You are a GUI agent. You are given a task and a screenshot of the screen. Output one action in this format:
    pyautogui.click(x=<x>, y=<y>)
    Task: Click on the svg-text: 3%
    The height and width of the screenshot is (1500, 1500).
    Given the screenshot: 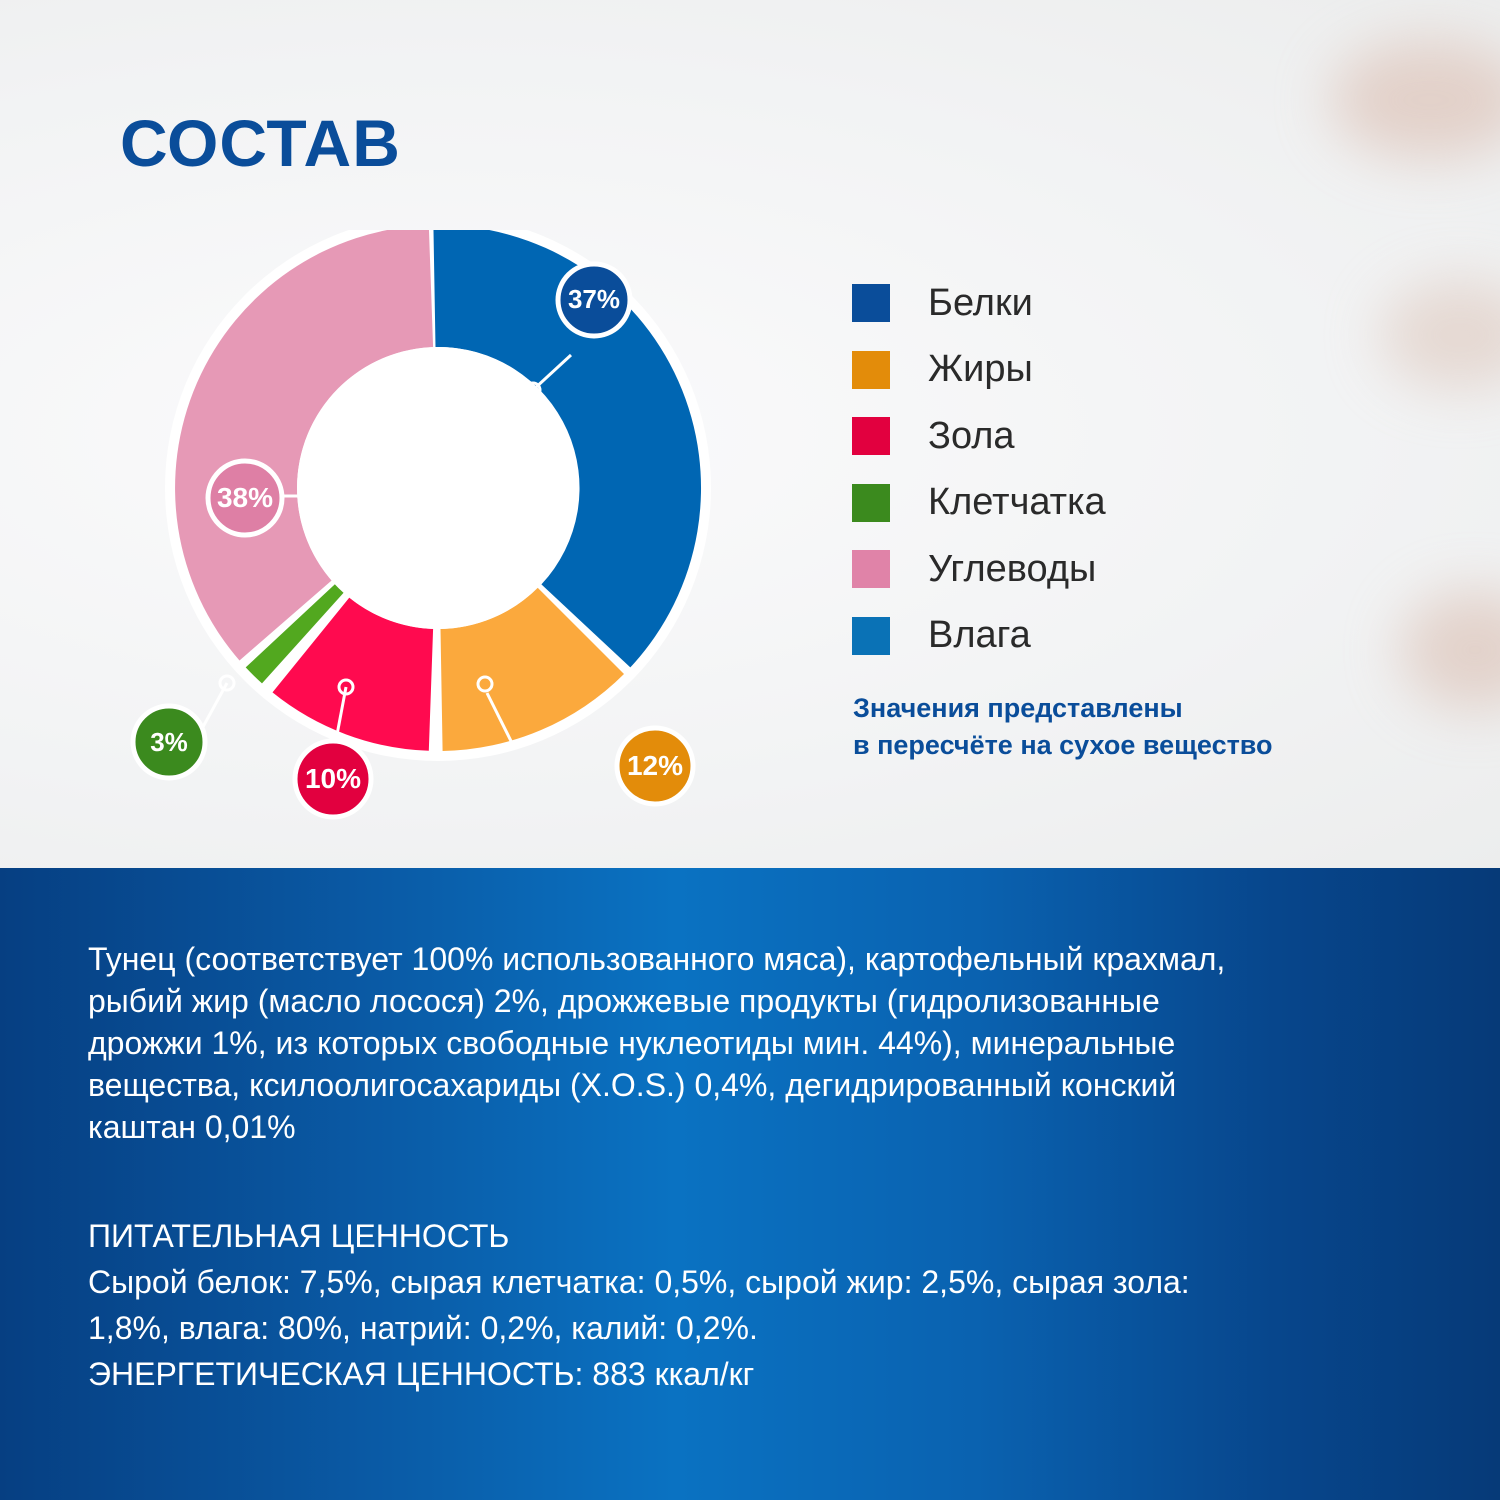 What is the action you would take?
    pyautogui.click(x=169, y=742)
    